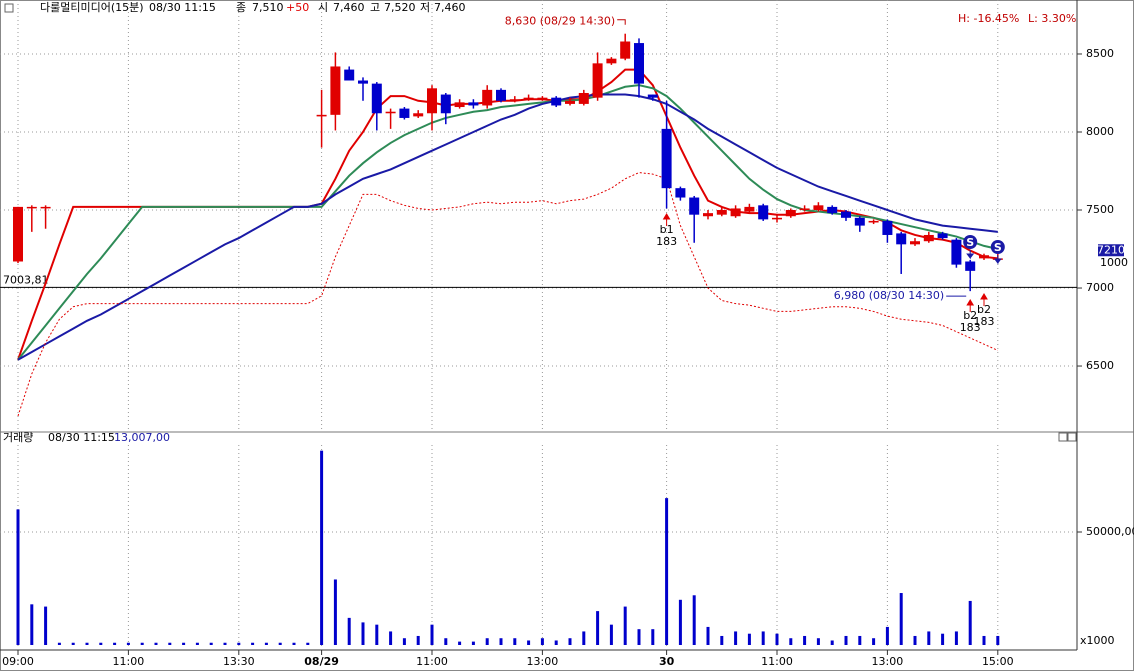 The width and height of the screenshot is (1134, 671). Describe the element at coordinates (1100, 365) in the screenshot. I see `y-tick-label: 6500` at that location.